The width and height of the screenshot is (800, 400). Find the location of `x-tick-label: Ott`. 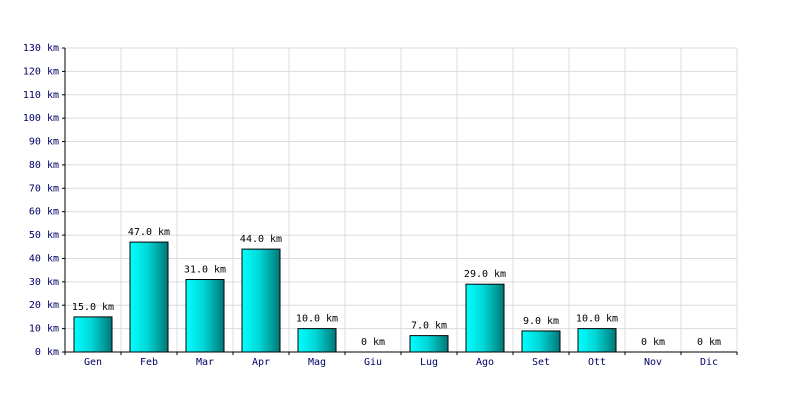

x-tick-label: Ott is located at coordinates (597, 362).